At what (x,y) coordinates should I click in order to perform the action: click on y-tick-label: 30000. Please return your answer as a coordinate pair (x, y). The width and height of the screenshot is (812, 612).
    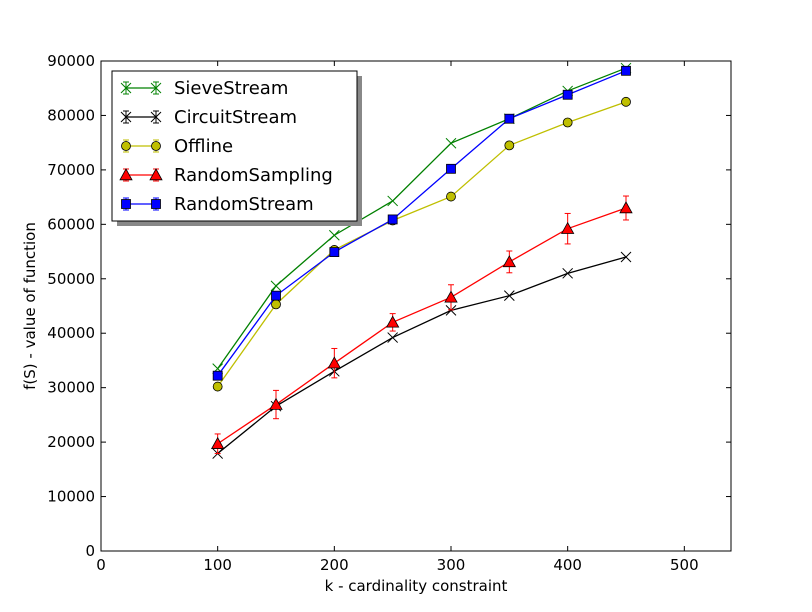
    Looking at the image, I should click on (71, 388).